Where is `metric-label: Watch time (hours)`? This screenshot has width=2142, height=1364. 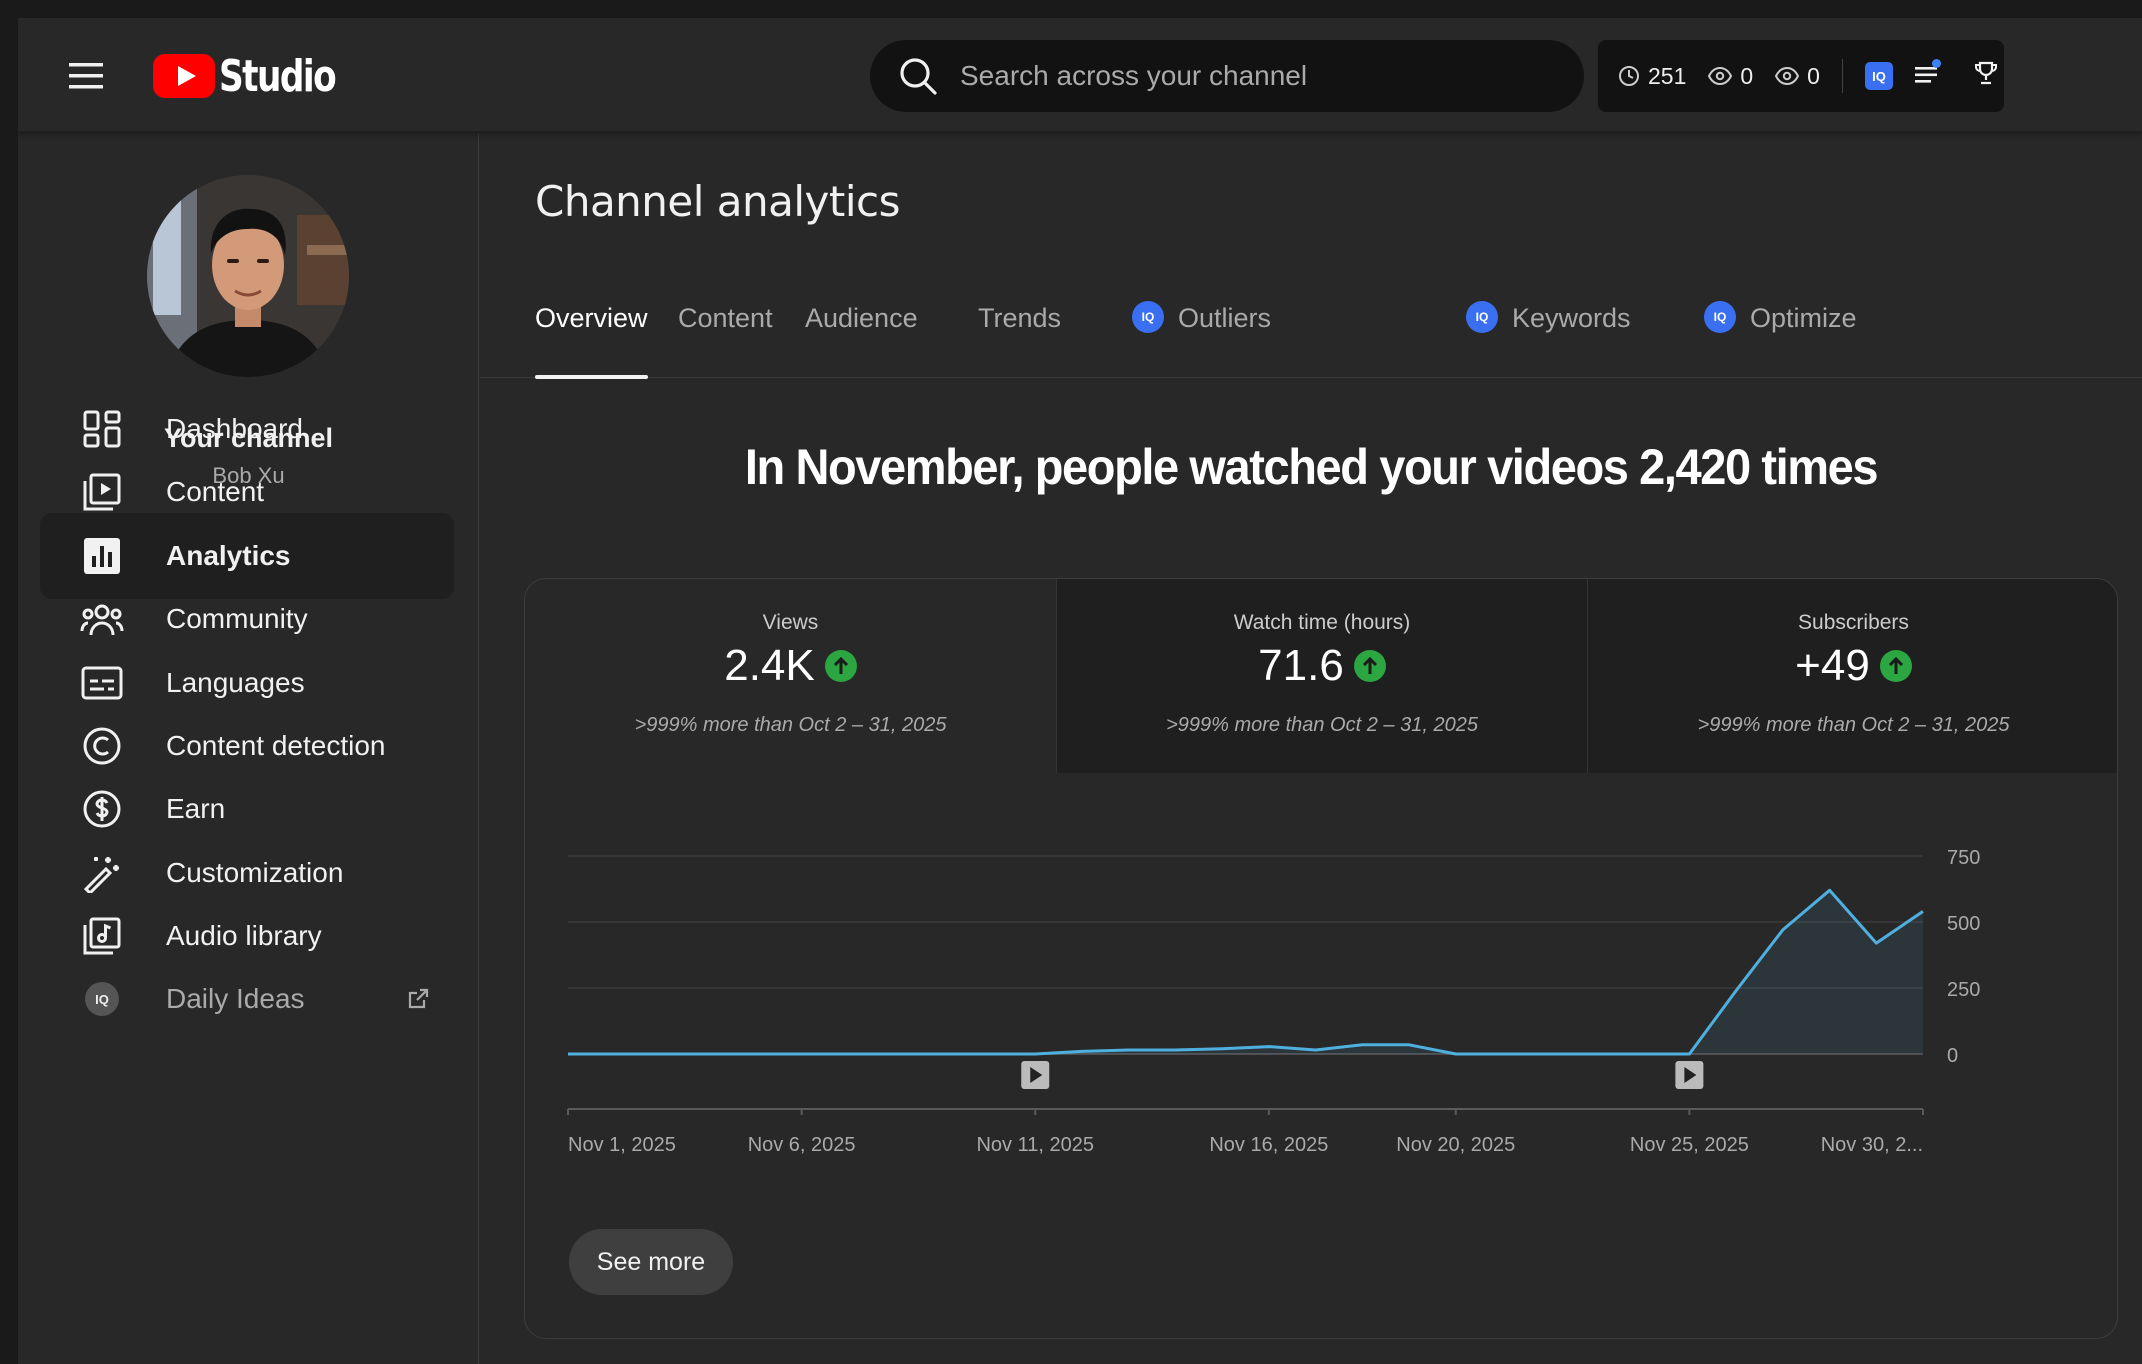 metric-label: Watch time (hours) is located at coordinates (1322, 622).